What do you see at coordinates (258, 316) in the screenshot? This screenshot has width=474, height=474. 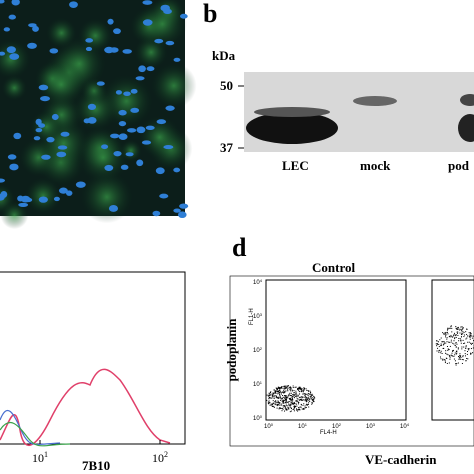 I see `tick-label: 10³` at bounding box center [258, 316].